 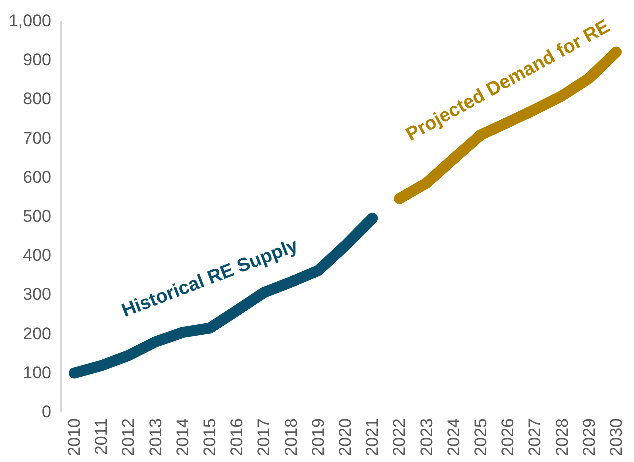 I want to click on x-tick-label: 2016, so click(x=237, y=437).